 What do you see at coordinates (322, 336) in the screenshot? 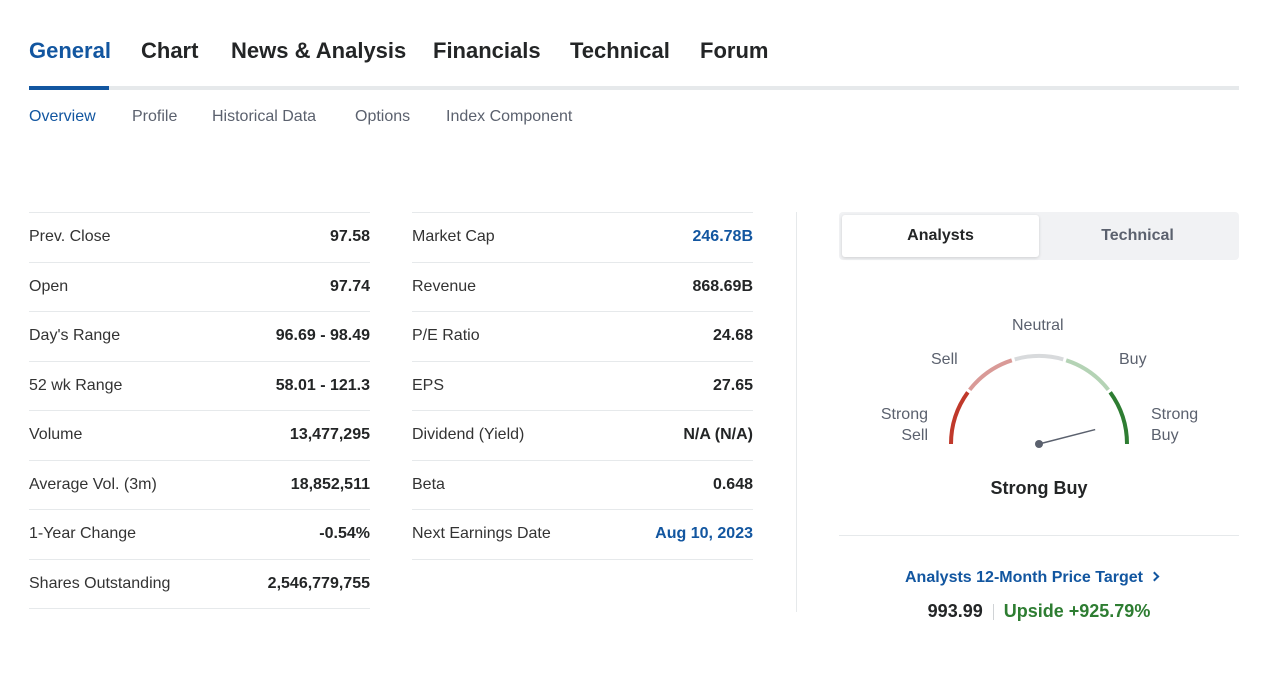
I see `stat-value: 96.69 - 98.49` at bounding box center [322, 336].